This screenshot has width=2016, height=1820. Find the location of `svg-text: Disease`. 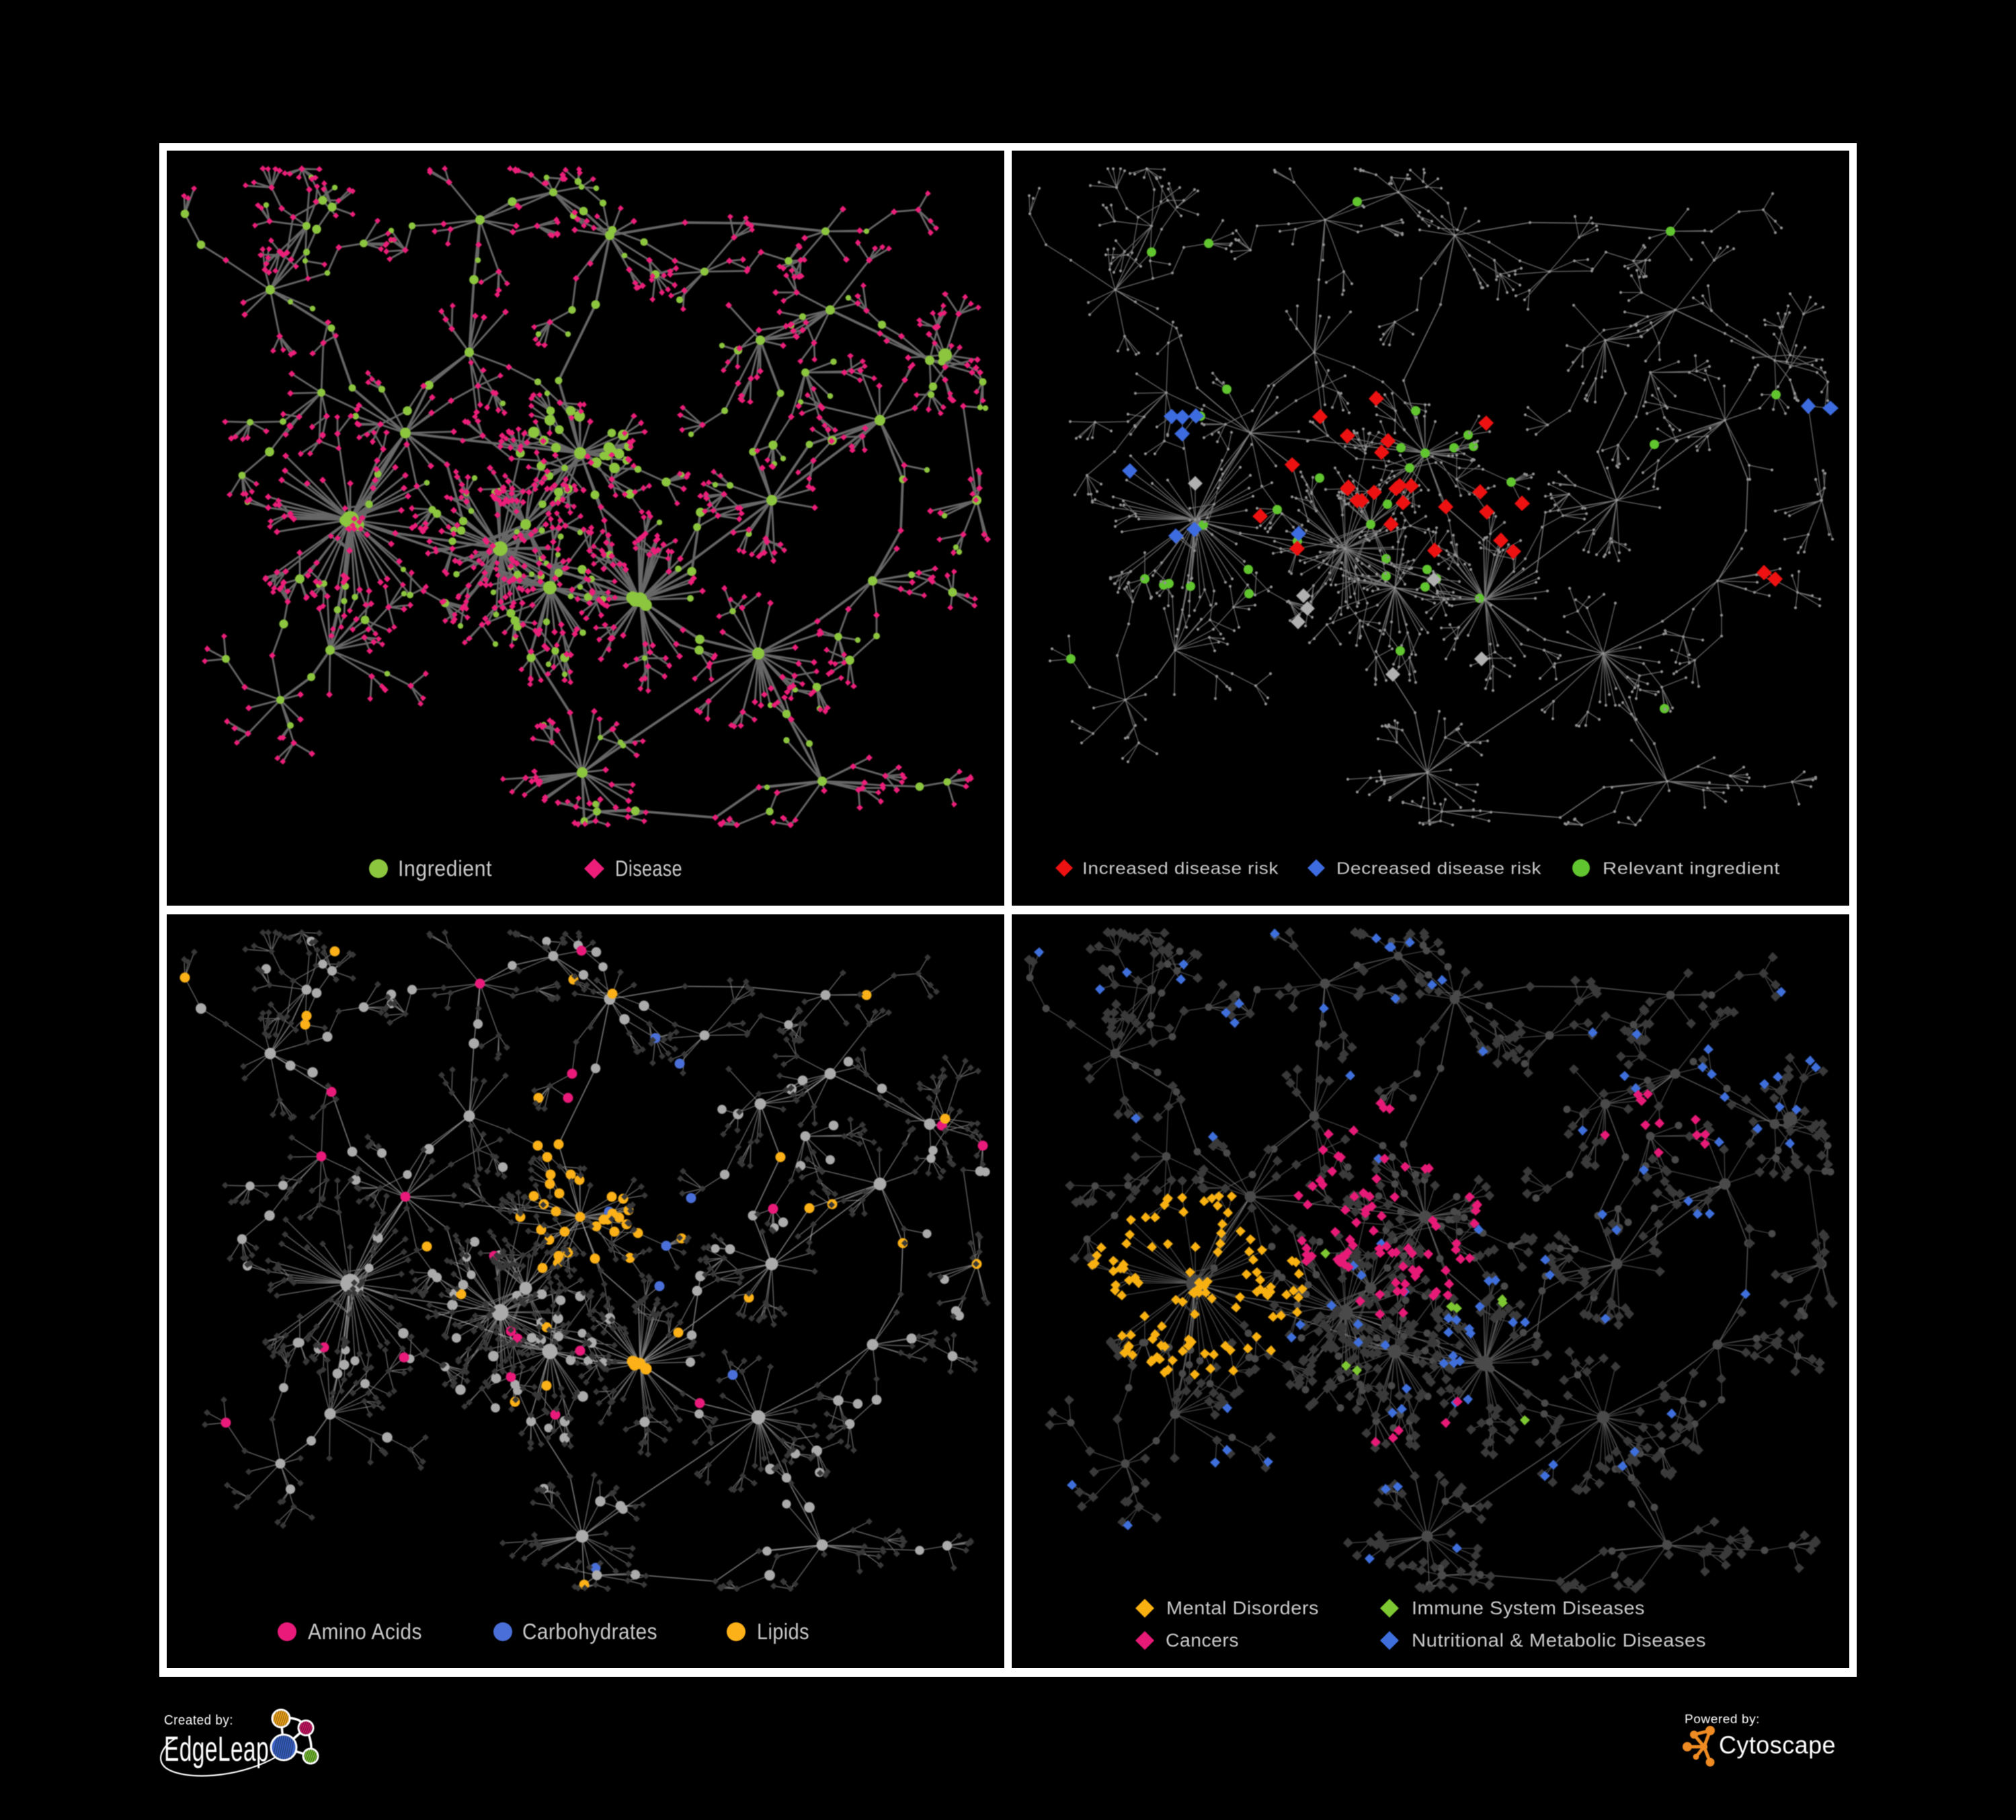

svg-text: Disease is located at coordinates (648, 868).